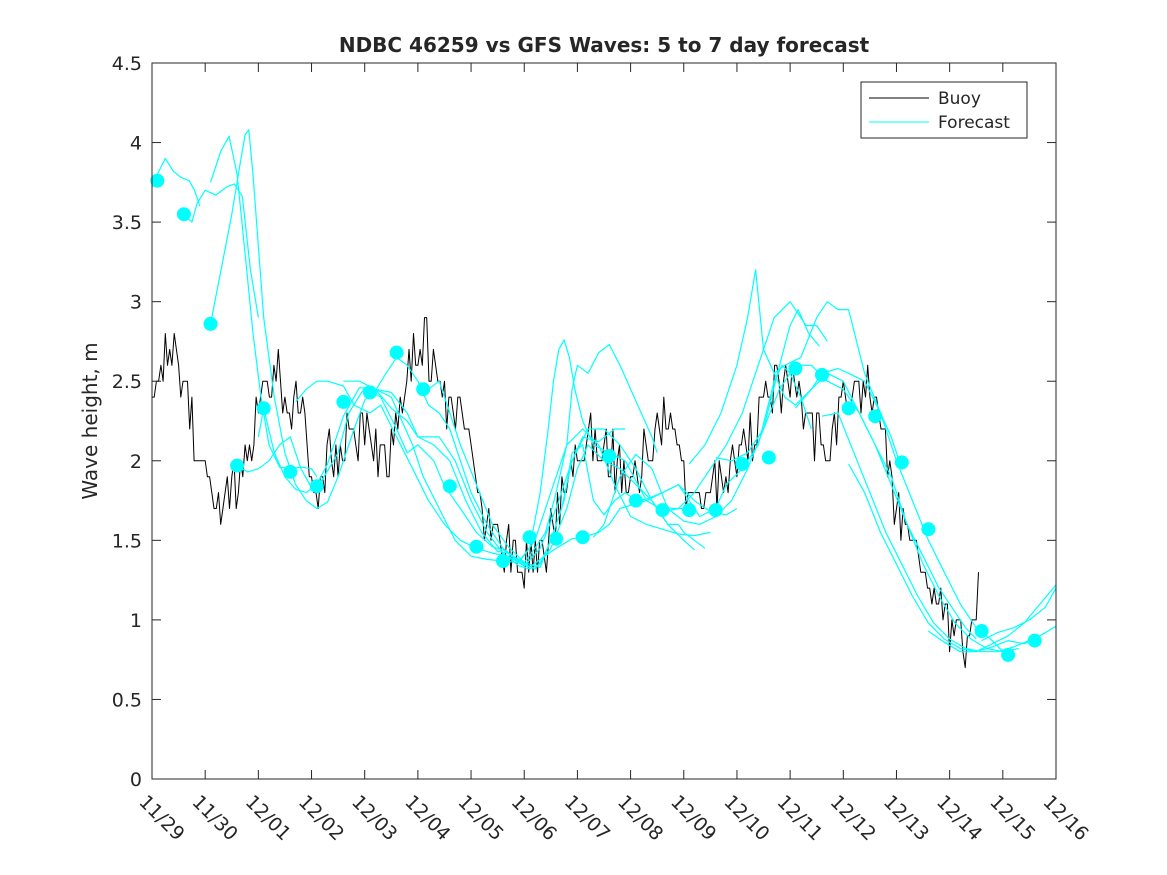  What do you see at coordinates (136, 303) in the screenshot?
I see `y-tick-label: 3` at bounding box center [136, 303].